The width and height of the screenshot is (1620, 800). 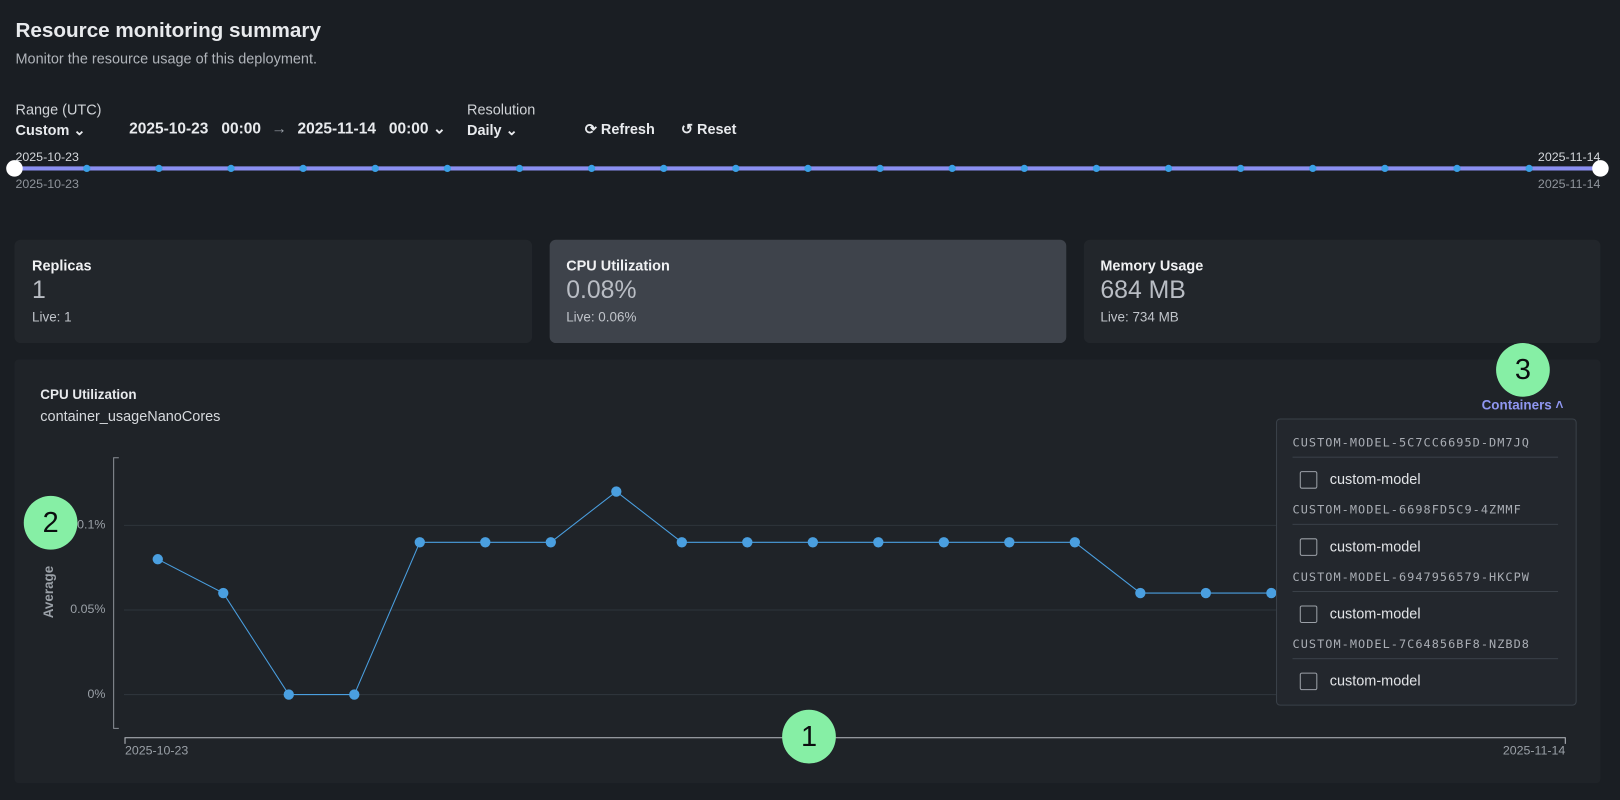 I want to click on date-range-picker: 2025-10-23 00:00 → 2025-11-14 00:00 ⌄, so click(x=287, y=128).